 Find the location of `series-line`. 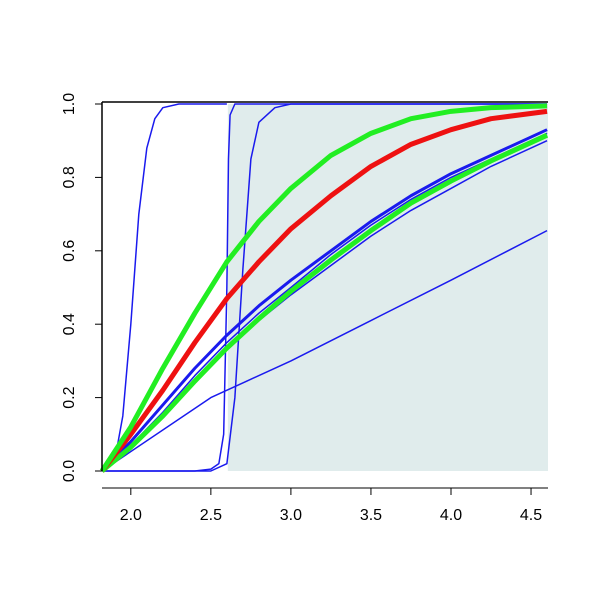

series-line is located at coordinates (164, 287).